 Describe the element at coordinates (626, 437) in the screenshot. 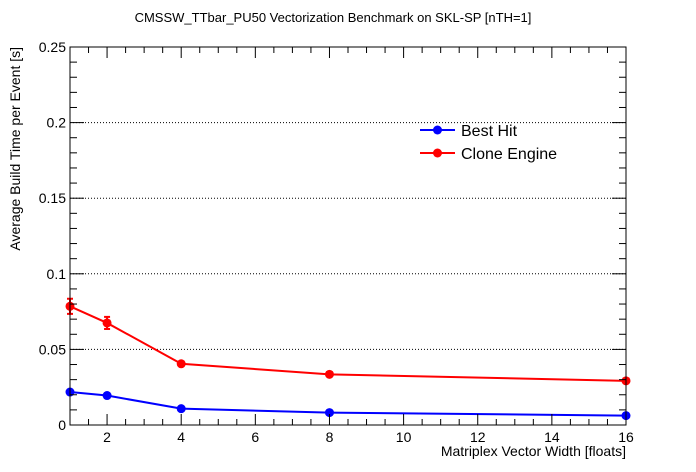

I see `x-tick-label: 16` at that location.